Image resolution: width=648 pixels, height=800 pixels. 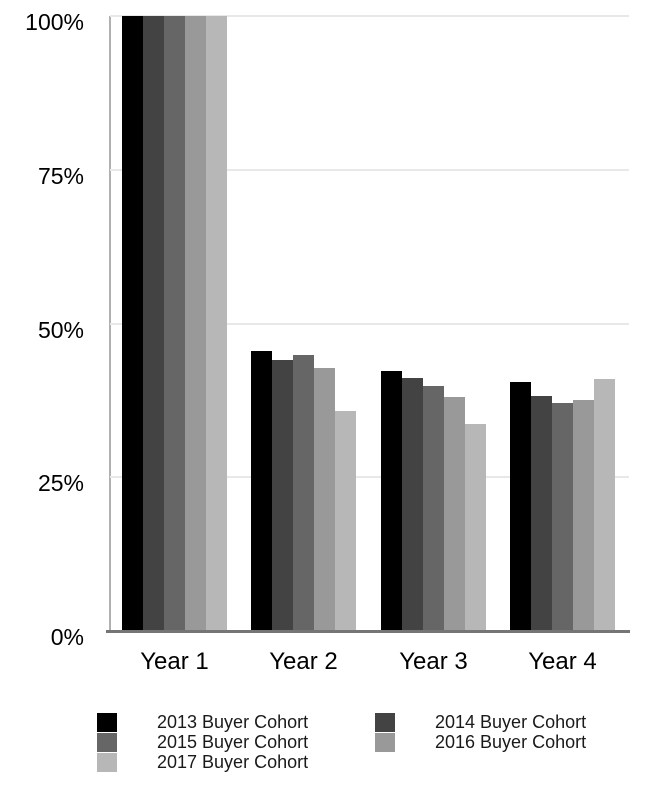 I want to click on legend-label: 2016 Buyer Cohort, so click(x=511, y=742).